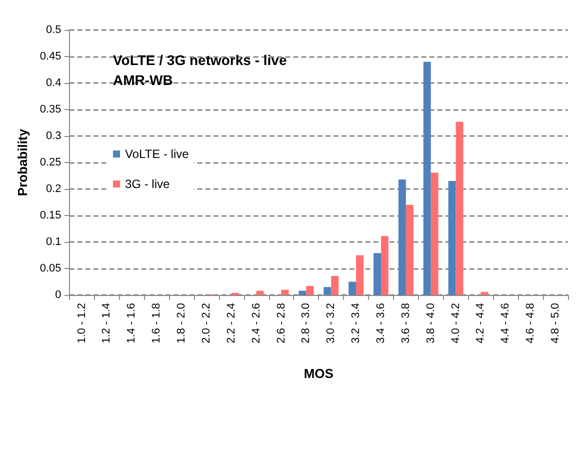 This screenshot has height=461, width=588. I want to click on text: VoLTE / 3G networks - live, so click(200, 60).